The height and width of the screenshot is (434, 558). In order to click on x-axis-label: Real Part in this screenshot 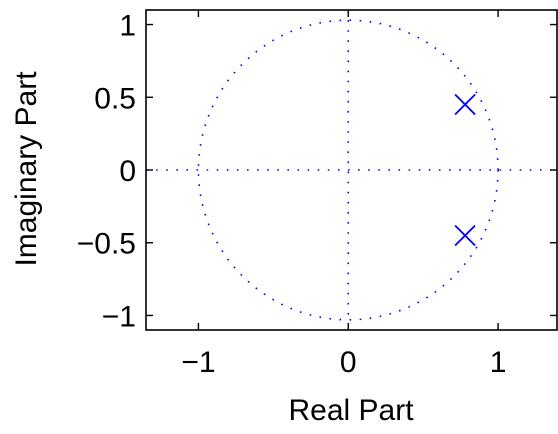, I will do `click(351, 410)`.